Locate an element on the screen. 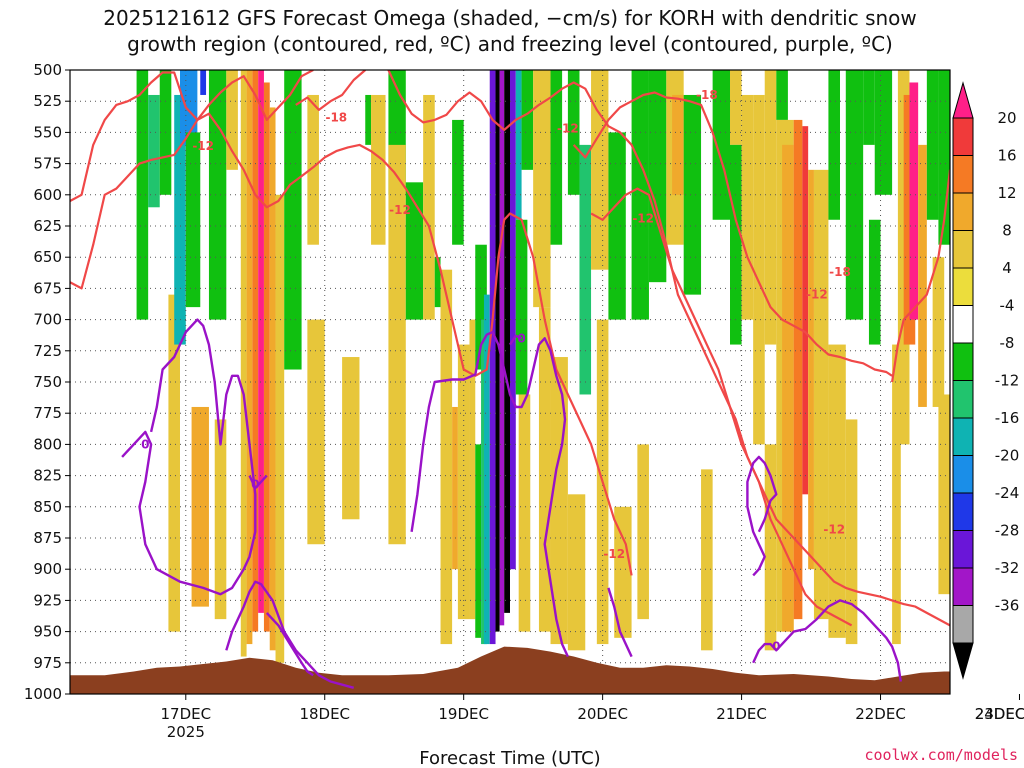  x-tick-label-23DEC: 23DEC is located at coordinates (999, 714).